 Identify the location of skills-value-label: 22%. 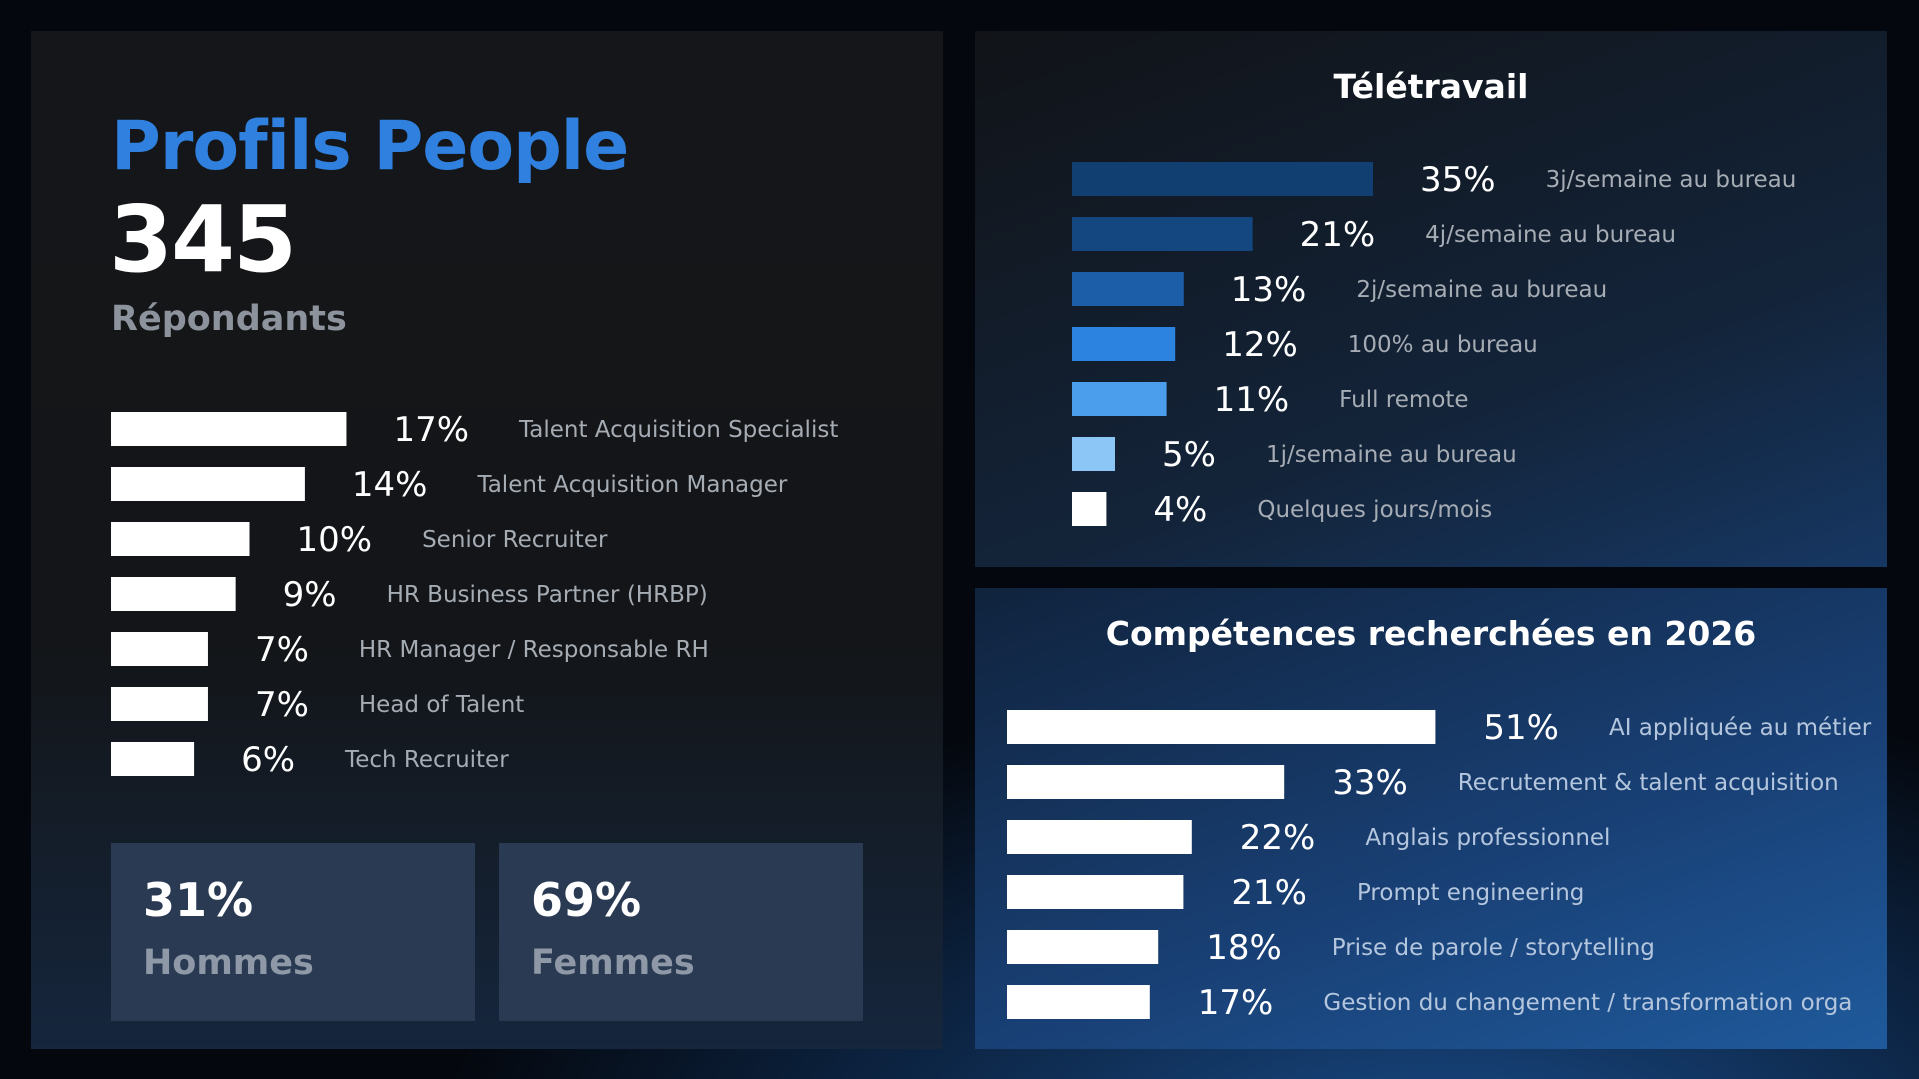
(1278, 838).